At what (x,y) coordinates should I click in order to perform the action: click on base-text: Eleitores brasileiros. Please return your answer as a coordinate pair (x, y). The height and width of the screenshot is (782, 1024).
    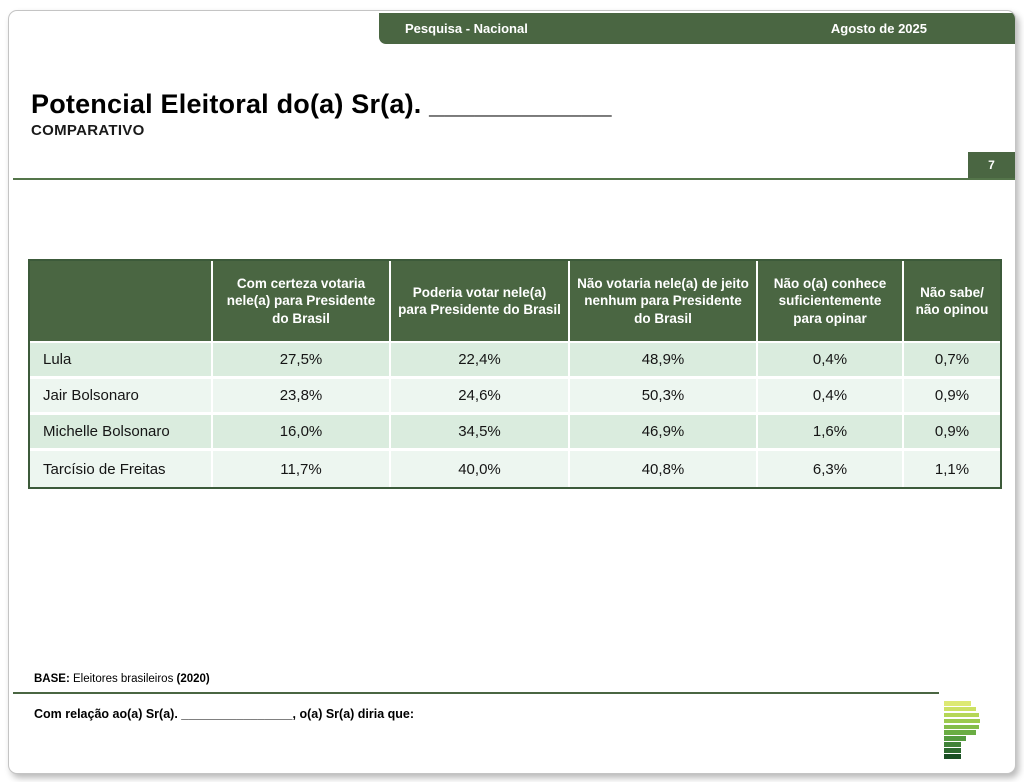
    Looking at the image, I should click on (123, 679).